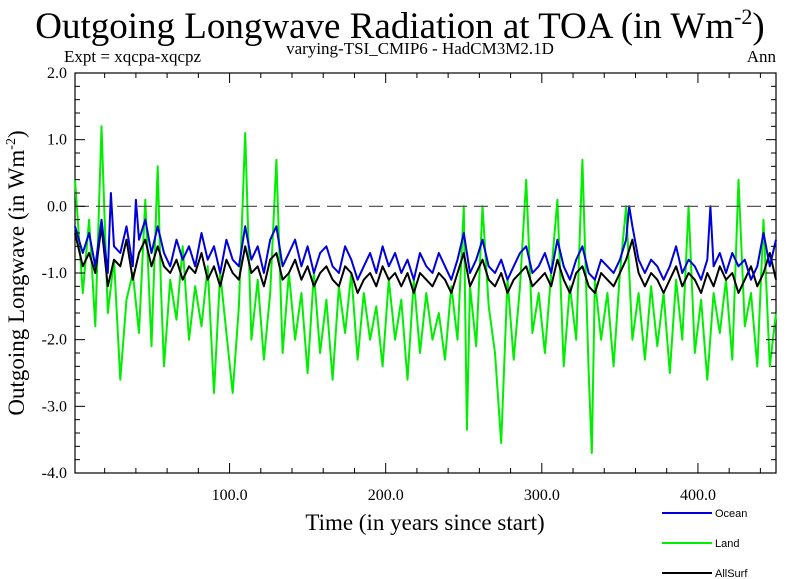 Image resolution: width=800 pixels, height=579 pixels. Describe the element at coordinates (705, 543) in the screenshot. I see `legend: Ocean Land AllSurf` at that location.